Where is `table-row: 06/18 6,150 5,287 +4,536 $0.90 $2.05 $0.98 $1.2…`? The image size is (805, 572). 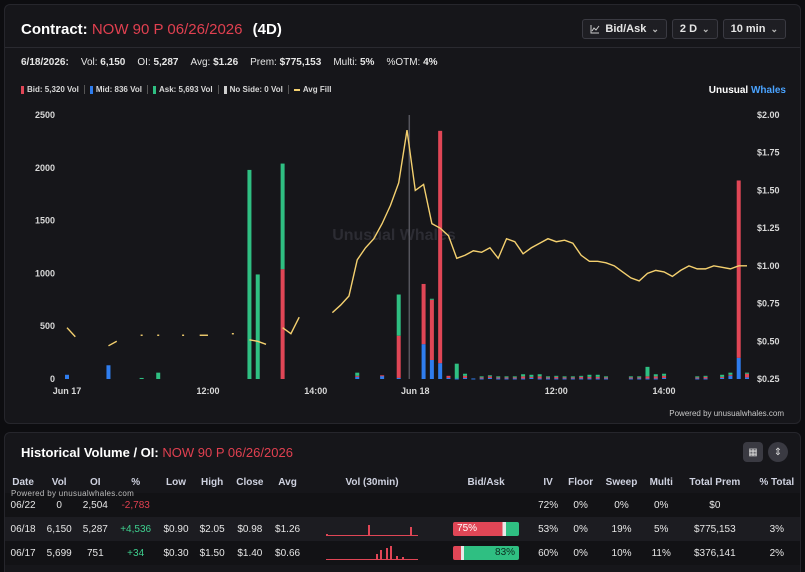
table-row: 06/18 6,150 5,287 +4,536 $0.90 $2.05 $0.98 $1.2… is located at coordinates (402, 529).